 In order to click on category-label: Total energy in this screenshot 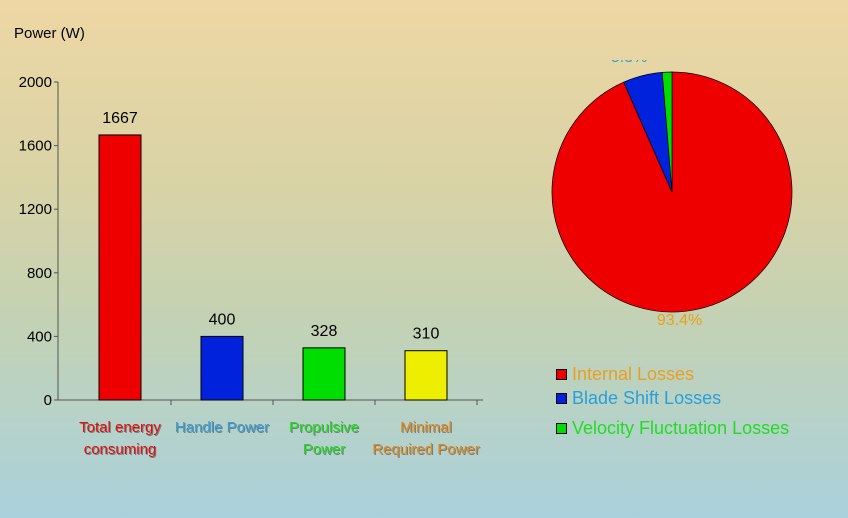, I will do `click(120, 427)`.